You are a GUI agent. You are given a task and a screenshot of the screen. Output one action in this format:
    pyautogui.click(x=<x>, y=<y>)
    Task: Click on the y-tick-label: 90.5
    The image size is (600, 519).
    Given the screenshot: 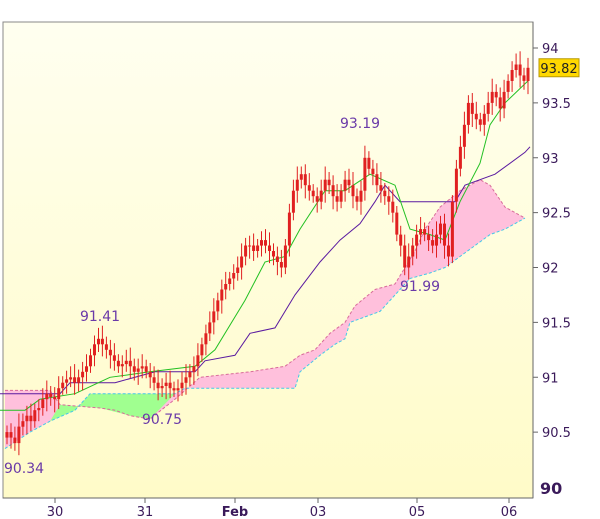 What is the action you would take?
    pyautogui.click(x=556, y=433)
    